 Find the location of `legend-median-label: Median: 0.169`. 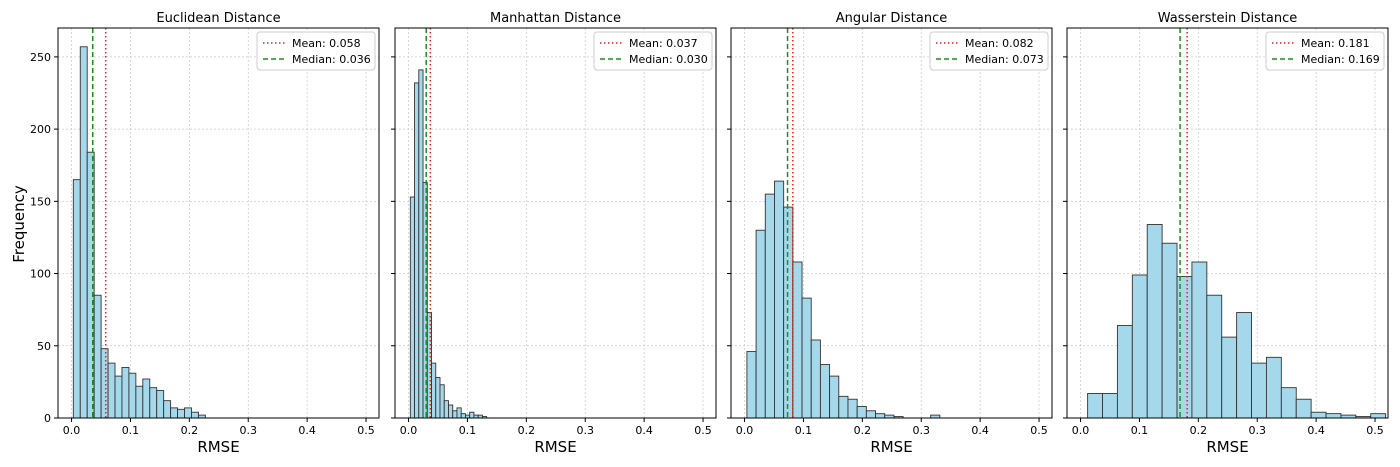

legend-median-label: Median: 0.169 is located at coordinates (1340, 59).